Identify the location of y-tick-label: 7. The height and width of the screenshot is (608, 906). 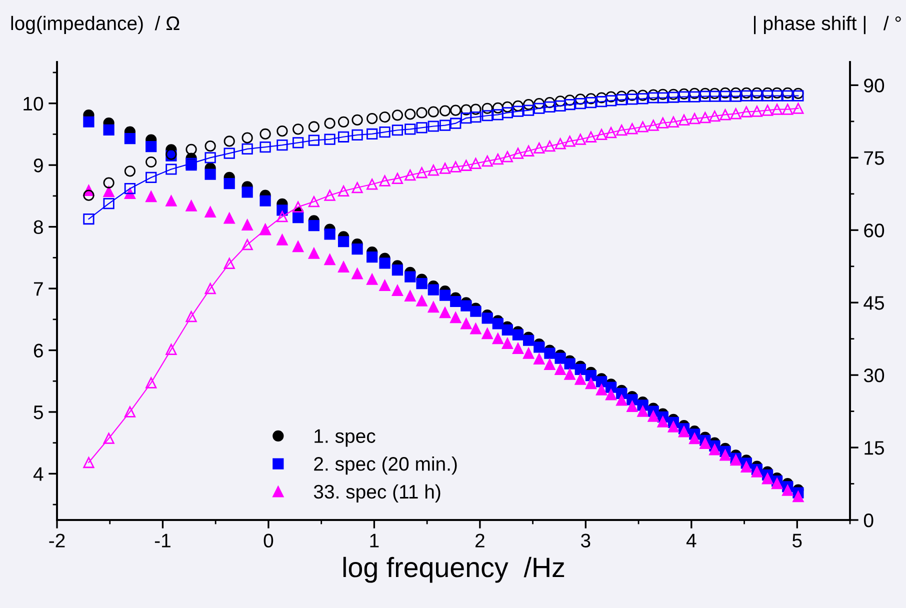
(38, 289).